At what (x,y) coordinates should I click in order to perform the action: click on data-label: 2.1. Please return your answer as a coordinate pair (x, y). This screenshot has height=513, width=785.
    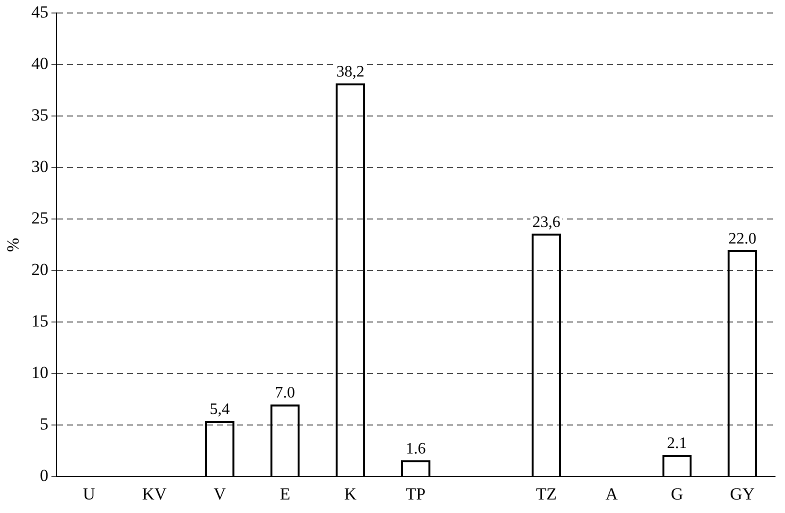
    Looking at the image, I should click on (677, 443).